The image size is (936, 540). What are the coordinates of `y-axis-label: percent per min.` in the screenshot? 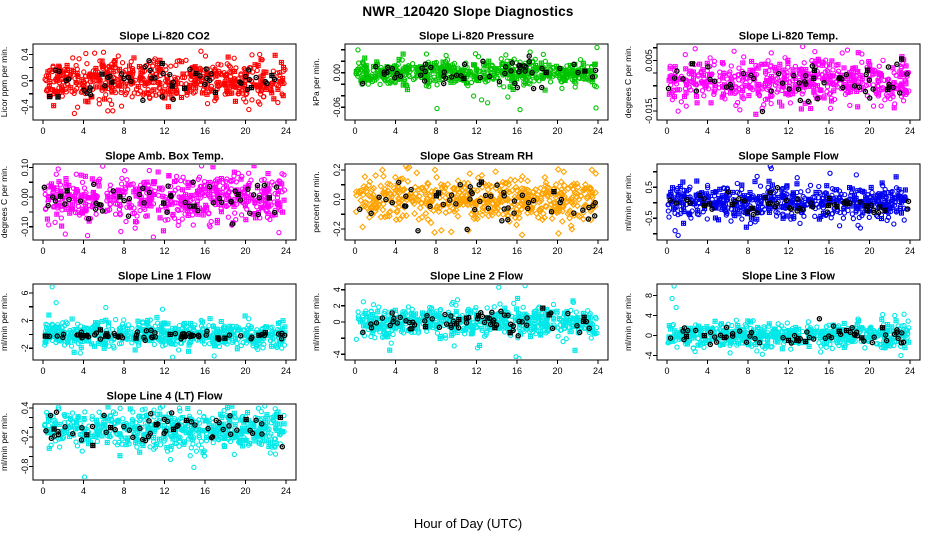 It's located at (316, 201).